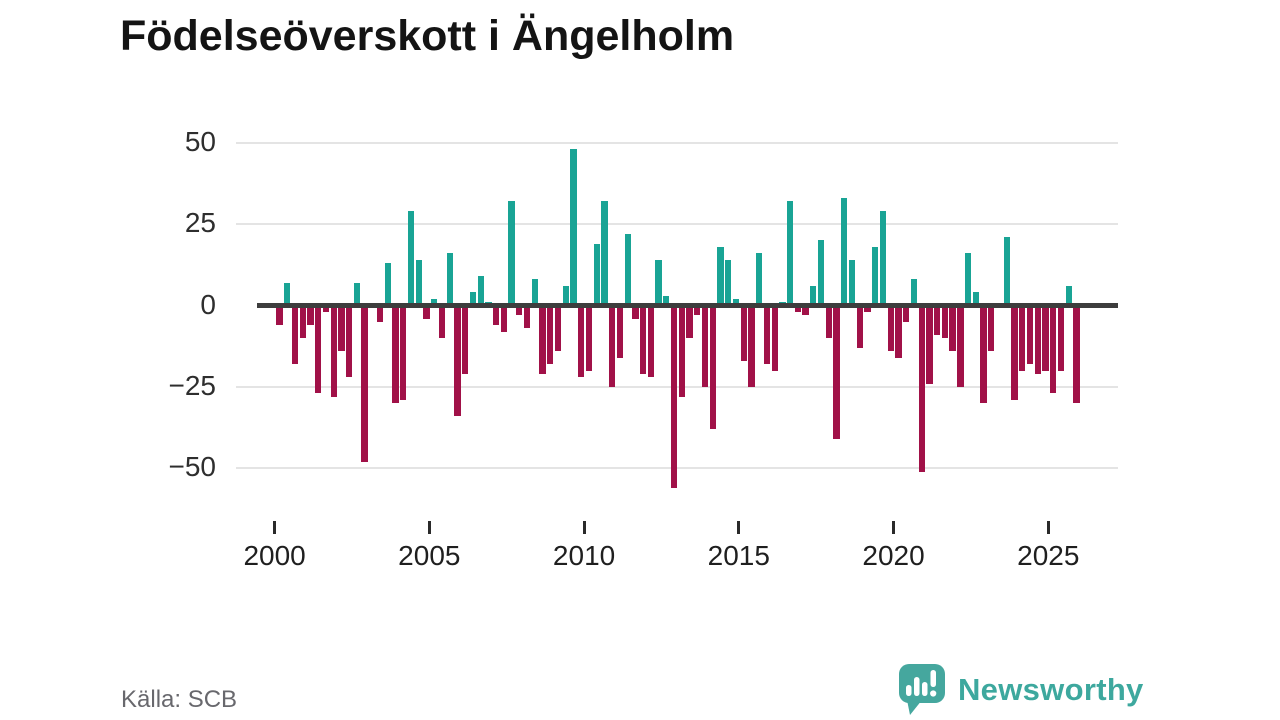  I want to click on y-axis-label: −50, so click(192, 467).